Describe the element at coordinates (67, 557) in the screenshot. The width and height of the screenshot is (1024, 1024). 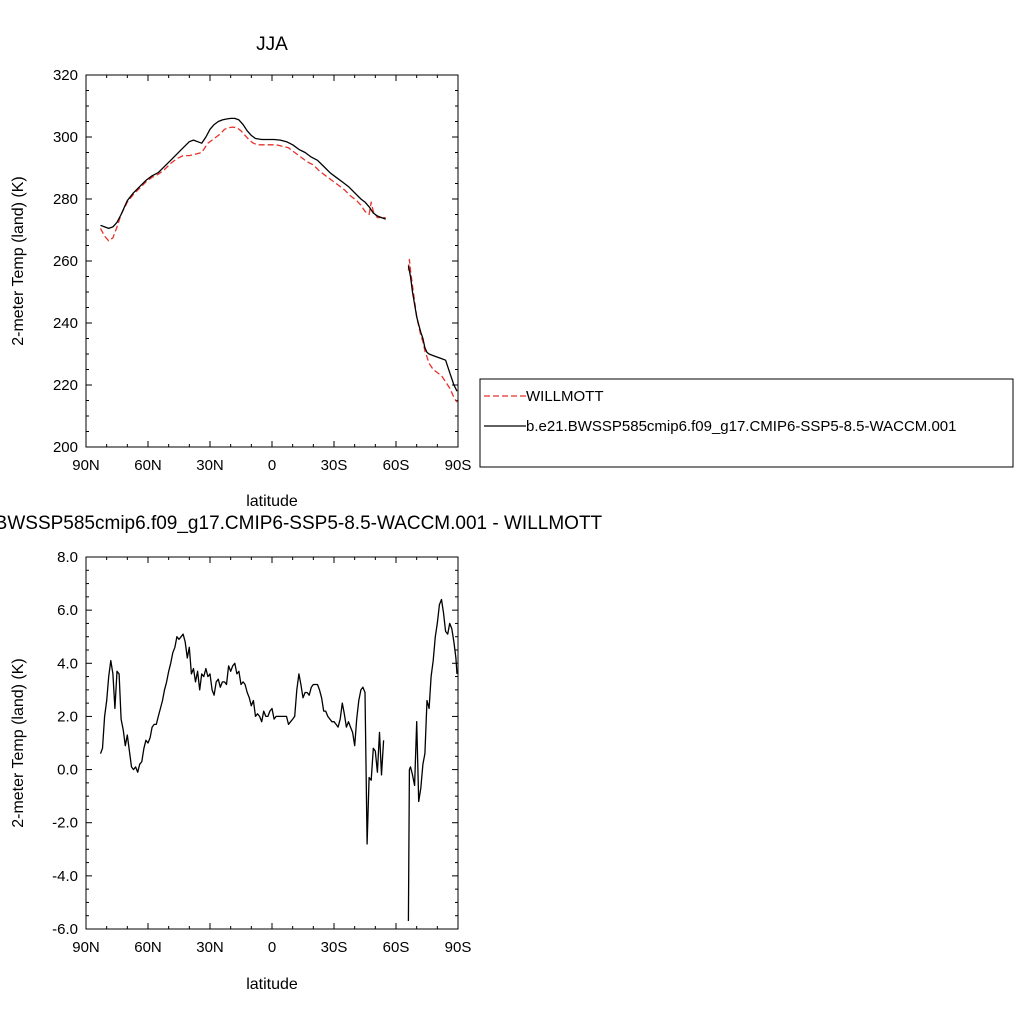
I see `y-tick-label: 8.0` at that location.